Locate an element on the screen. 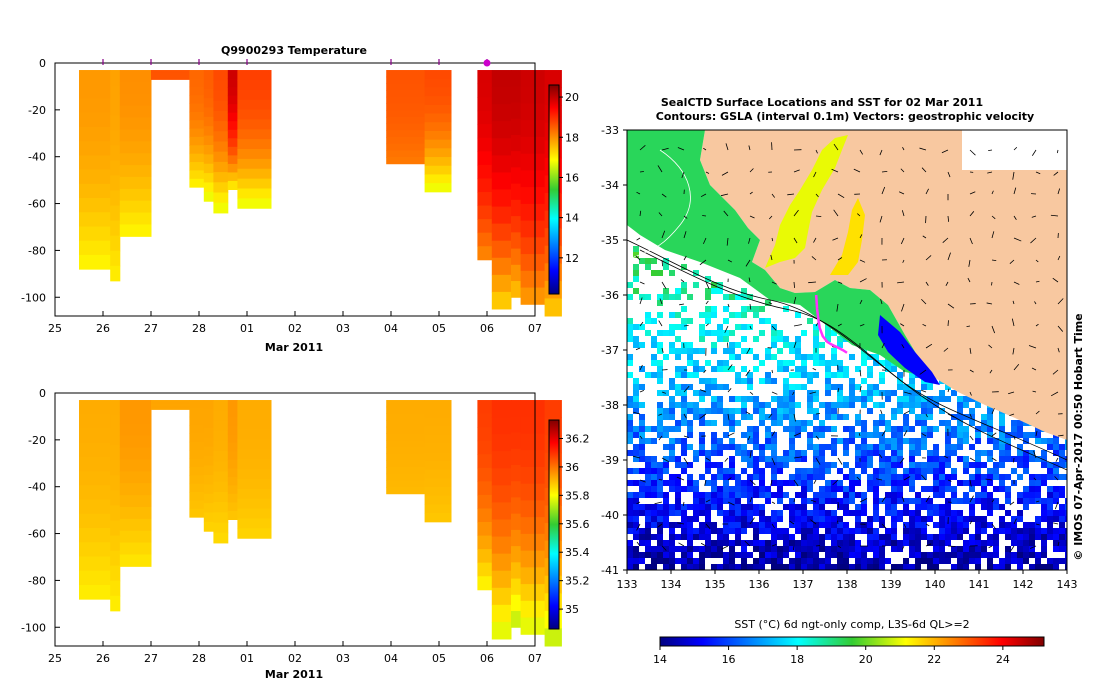 The image size is (1099, 700). map-x-tick-label: 140 is located at coordinates (935, 584).